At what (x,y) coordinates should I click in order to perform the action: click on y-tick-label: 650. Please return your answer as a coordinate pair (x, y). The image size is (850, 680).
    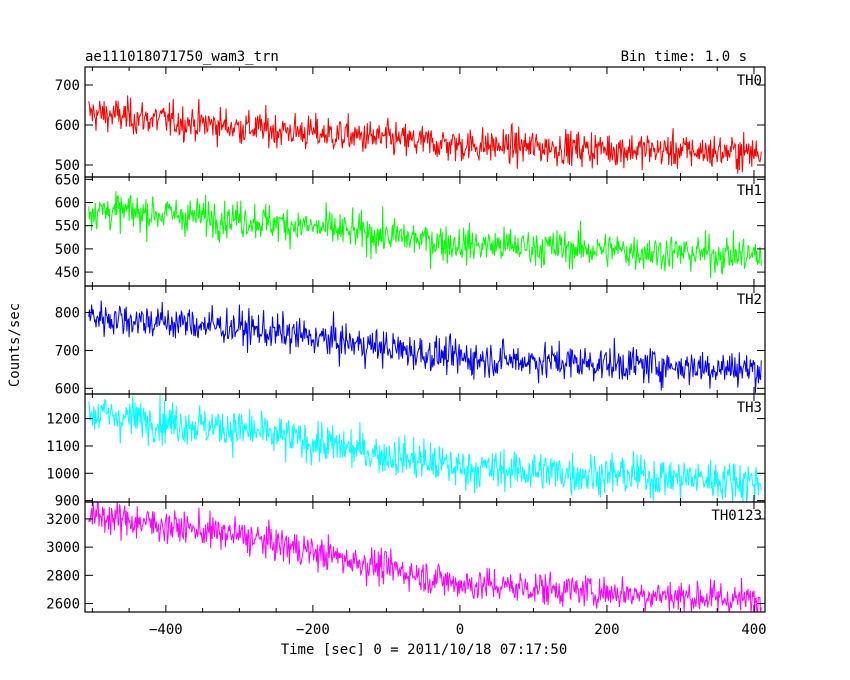
    Looking at the image, I should click on (67, 180).